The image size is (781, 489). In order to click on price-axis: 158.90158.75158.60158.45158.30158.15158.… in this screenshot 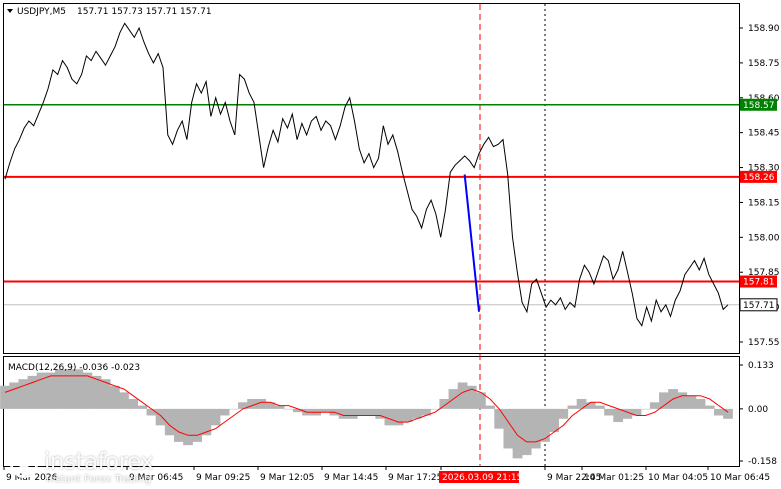, I will do `click(759, 186)`.